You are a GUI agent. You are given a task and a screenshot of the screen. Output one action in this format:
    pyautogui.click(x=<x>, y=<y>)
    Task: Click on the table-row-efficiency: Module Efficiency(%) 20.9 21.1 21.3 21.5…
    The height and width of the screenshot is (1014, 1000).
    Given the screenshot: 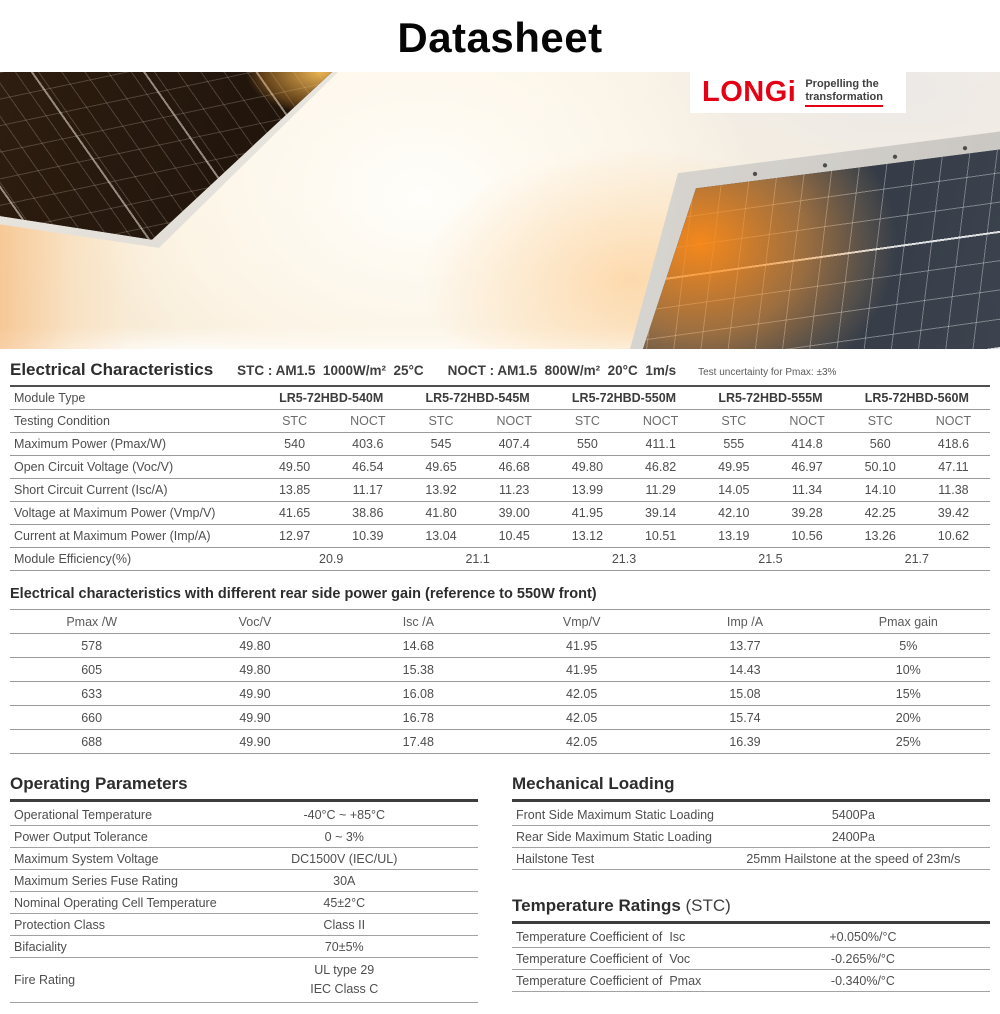 What is the action you would take?
    pyautogui.click(x=500, y=559)
    